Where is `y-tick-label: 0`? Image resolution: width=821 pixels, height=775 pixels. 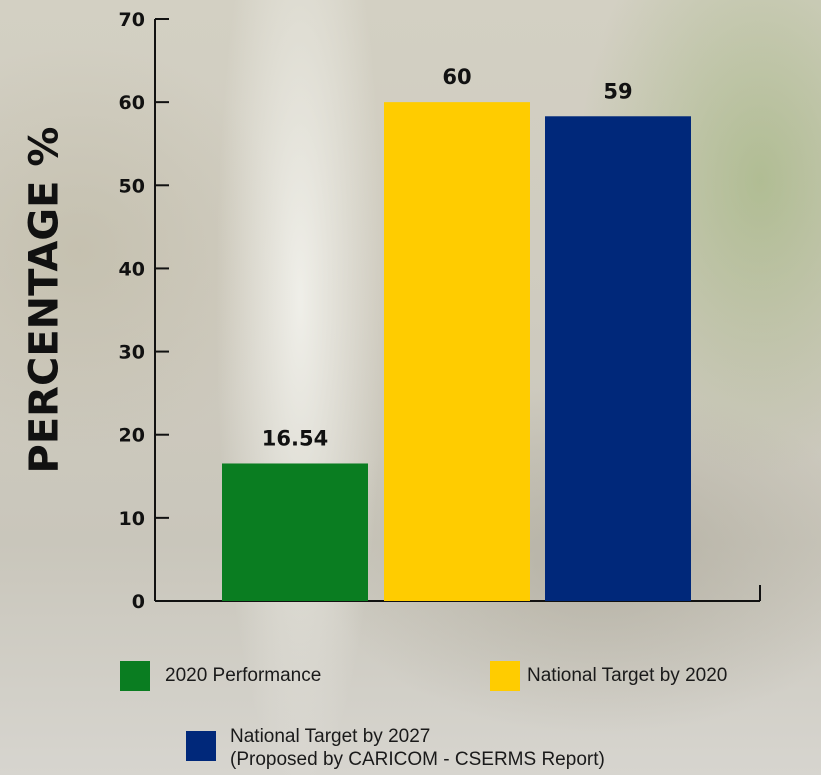
y-tick-label: 0 is located at coordinates (138, 602).